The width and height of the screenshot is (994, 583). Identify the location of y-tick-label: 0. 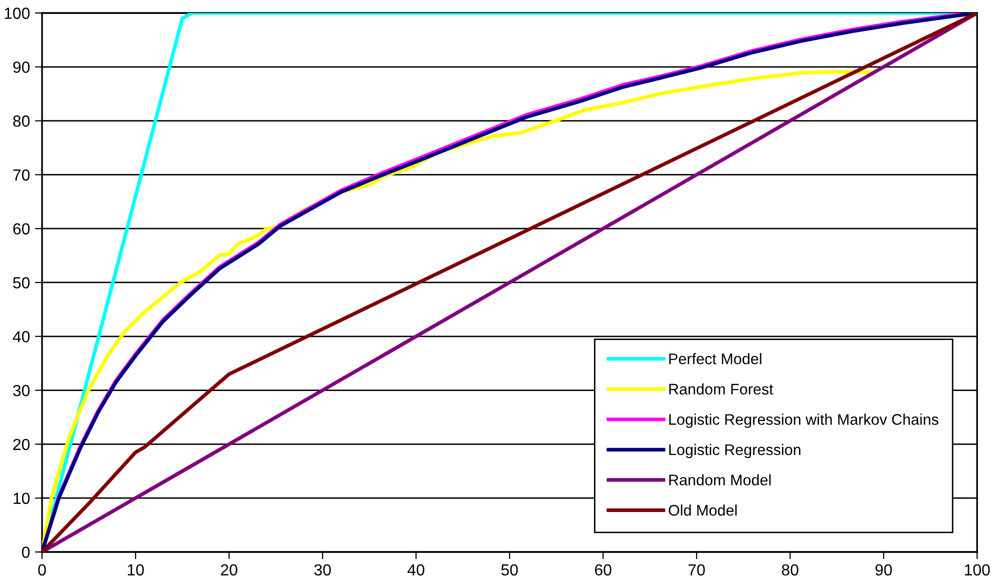
(26, 552).